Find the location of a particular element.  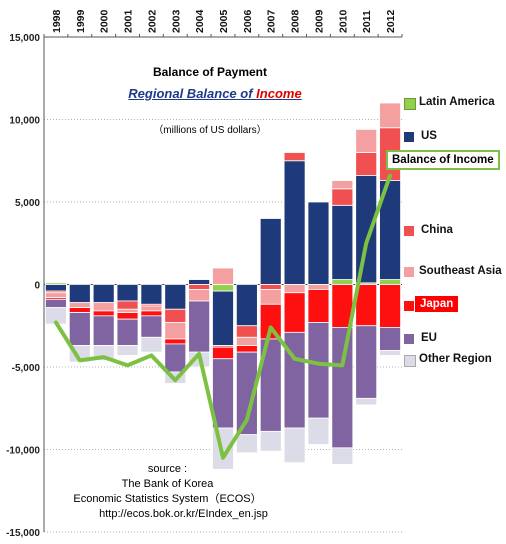

source-line-1: source : is located at coordinates (167, 469).